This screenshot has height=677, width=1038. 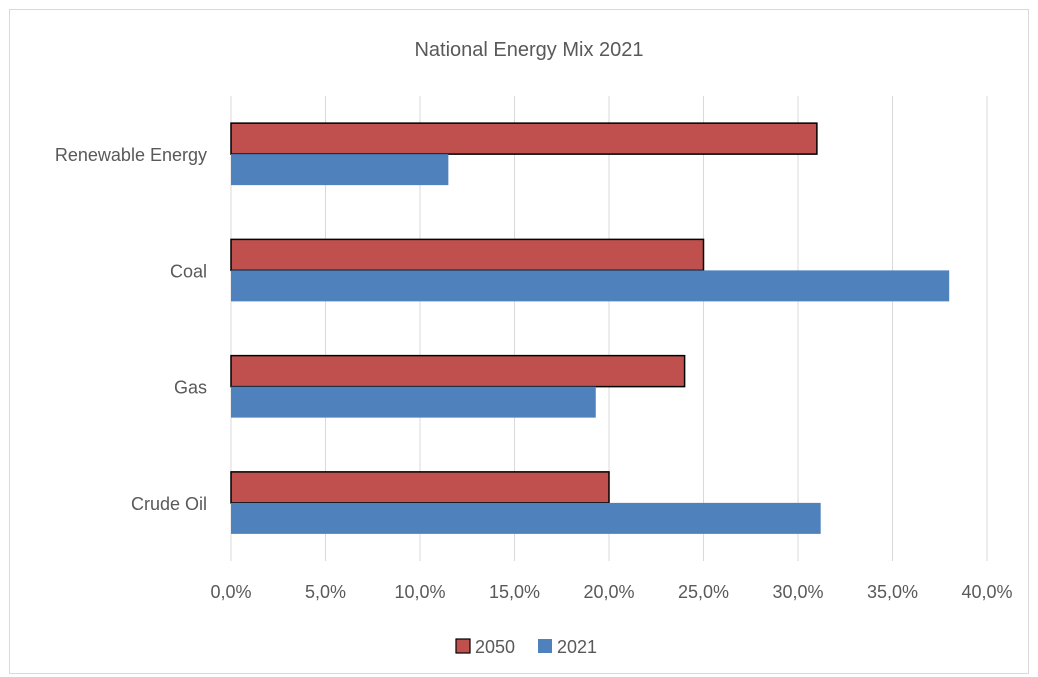 What do you see at coordinates (230, 592) in the screenshot?
I see `x-tick-label: 0,0%` at bounding box center [230, 592].